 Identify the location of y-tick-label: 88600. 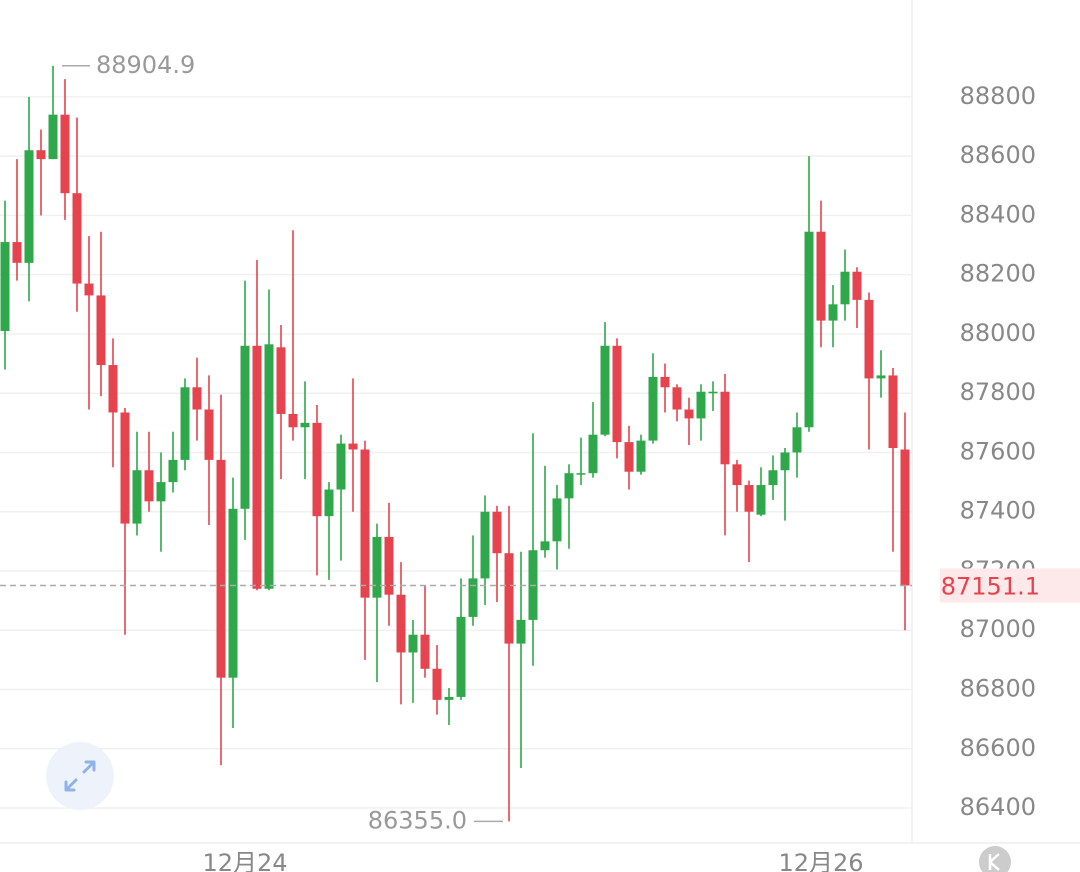
(998, 155).